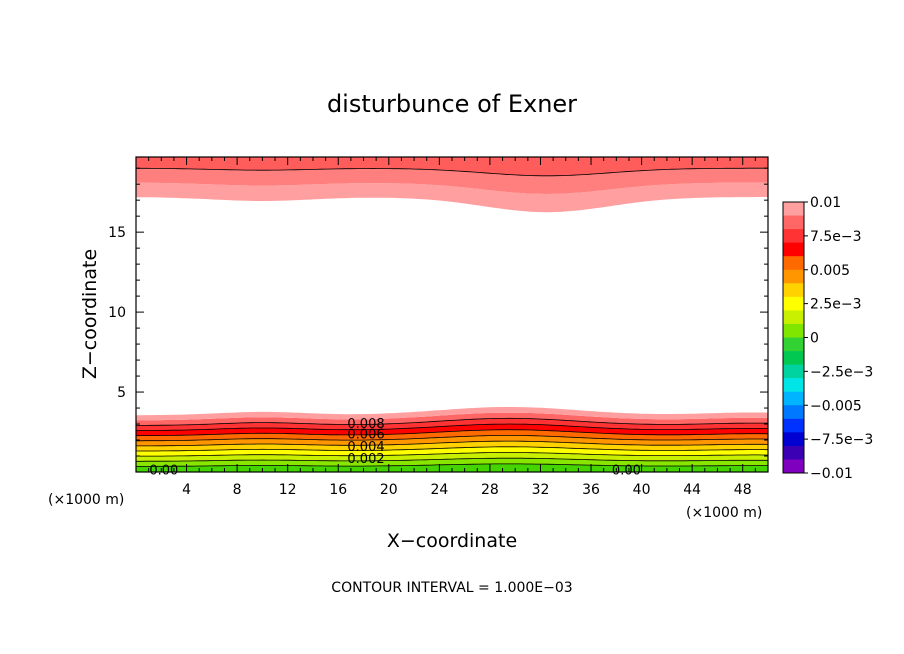 The width and height of the screenshot is (904, 654). I want to click on x-tick-label: 48, so click(743, 490).